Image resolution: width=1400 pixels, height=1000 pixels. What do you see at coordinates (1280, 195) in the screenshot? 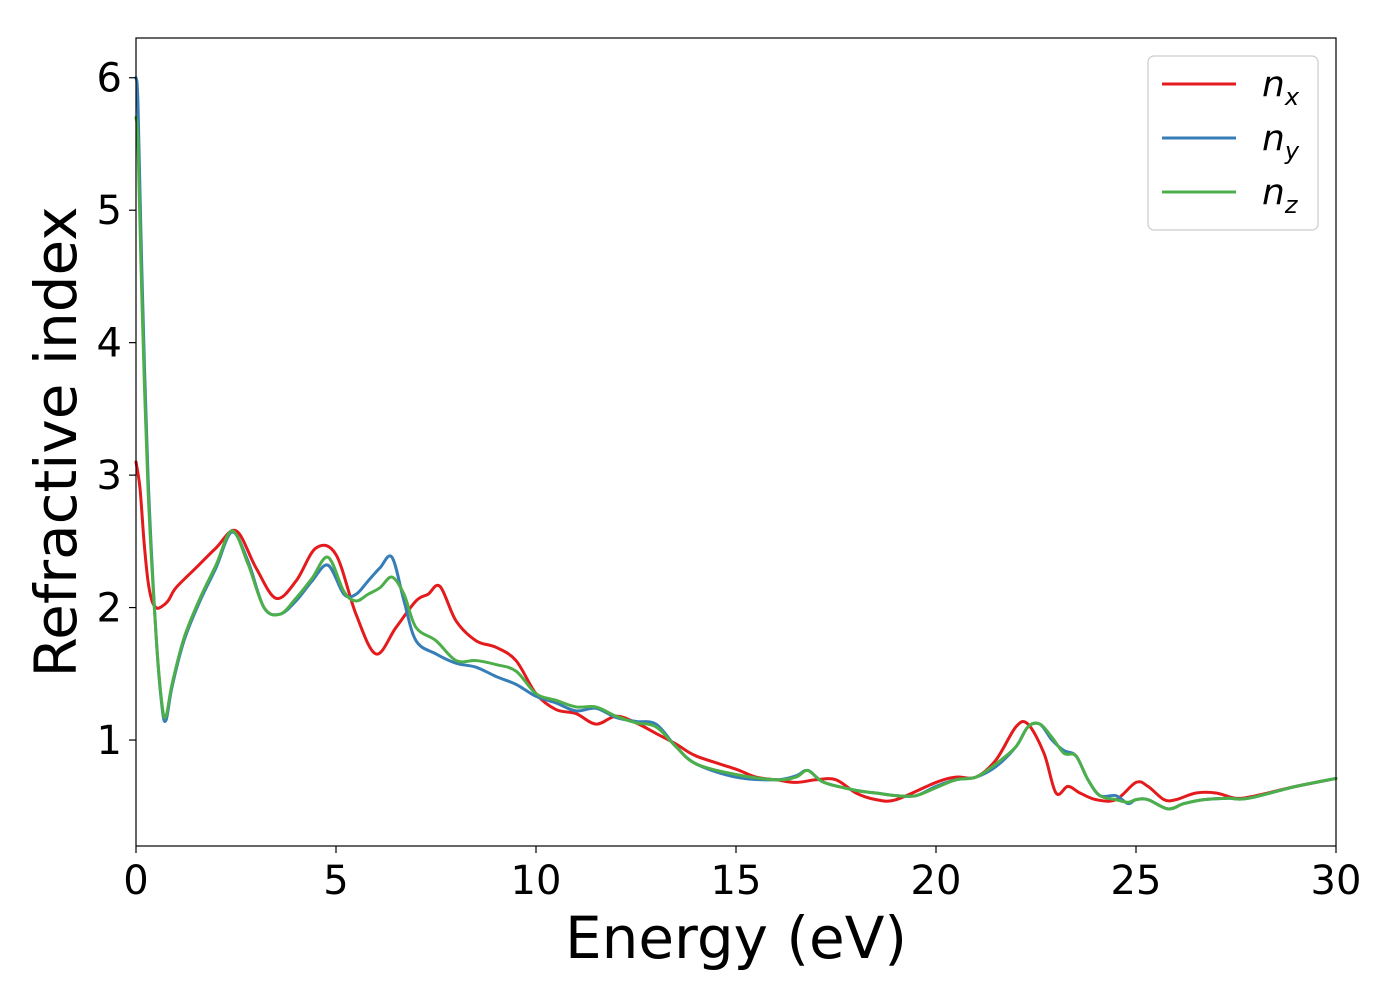
I see `legend-label-z: nz` at bounding box center [1280, 195].